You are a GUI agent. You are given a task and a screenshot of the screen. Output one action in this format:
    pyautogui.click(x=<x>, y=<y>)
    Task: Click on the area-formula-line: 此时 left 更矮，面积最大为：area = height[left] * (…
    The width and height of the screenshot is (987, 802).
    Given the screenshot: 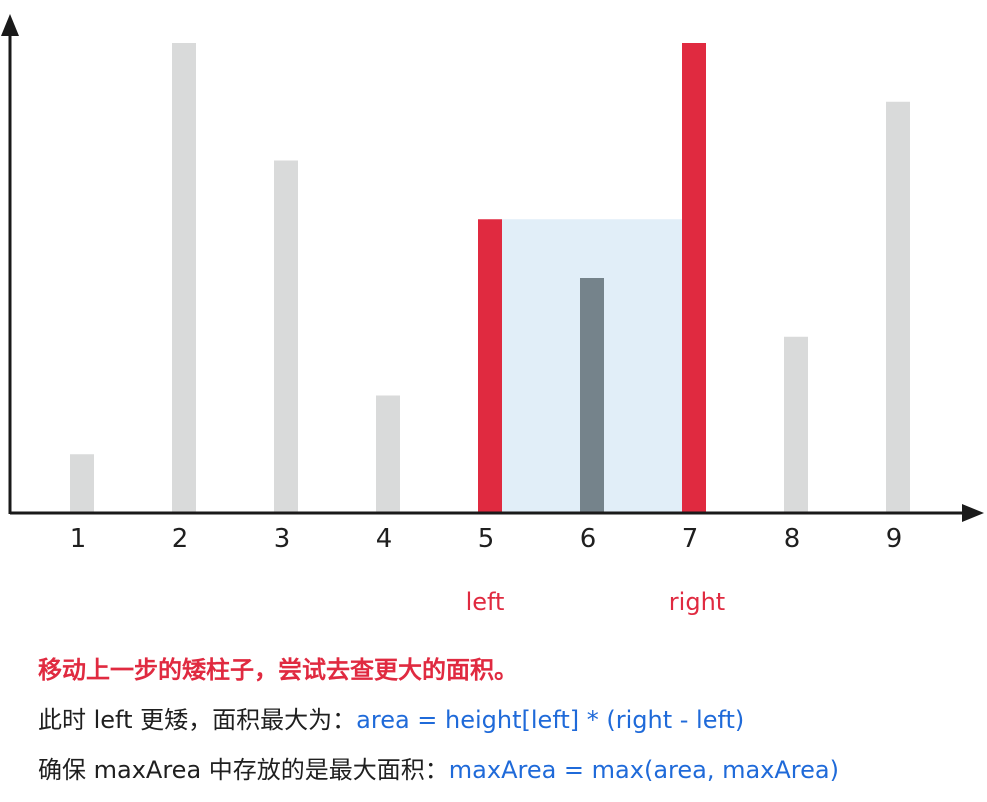 What is the action you would take?
    pyautogui.click(x=391, y=717)
    